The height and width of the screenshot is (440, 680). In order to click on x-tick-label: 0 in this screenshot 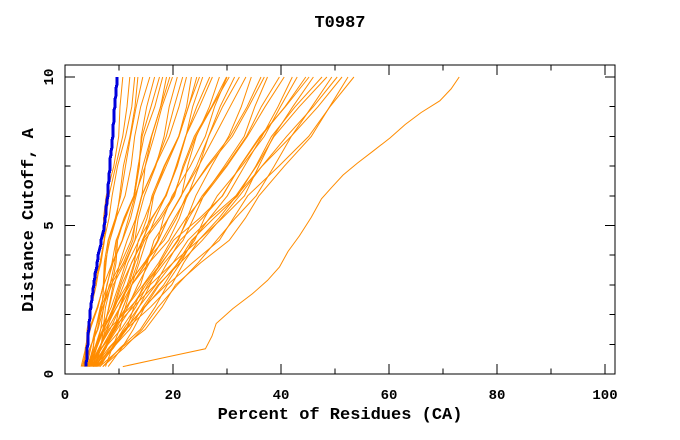, I will do `click(65, 396)`.